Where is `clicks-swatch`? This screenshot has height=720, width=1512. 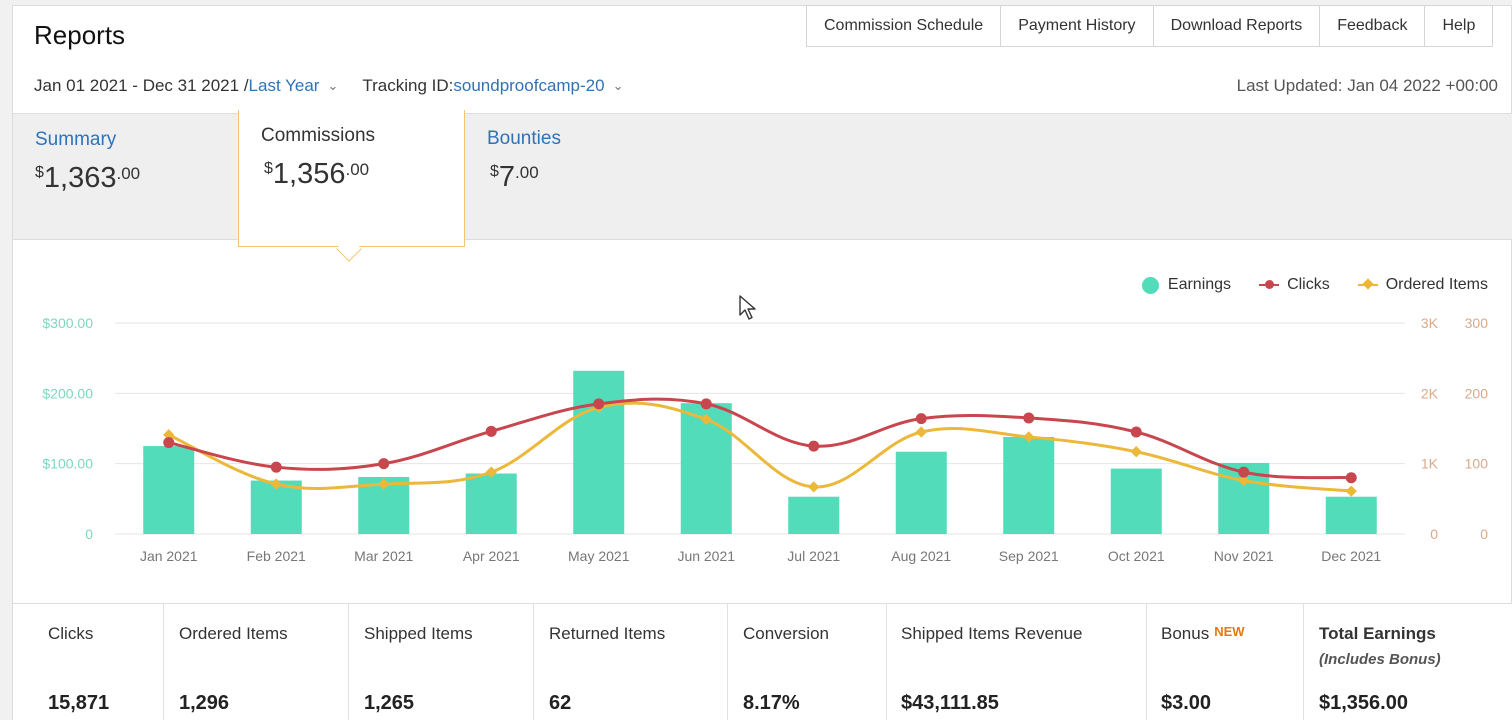
clicks-swatch is located at coordinates (1269, 284).